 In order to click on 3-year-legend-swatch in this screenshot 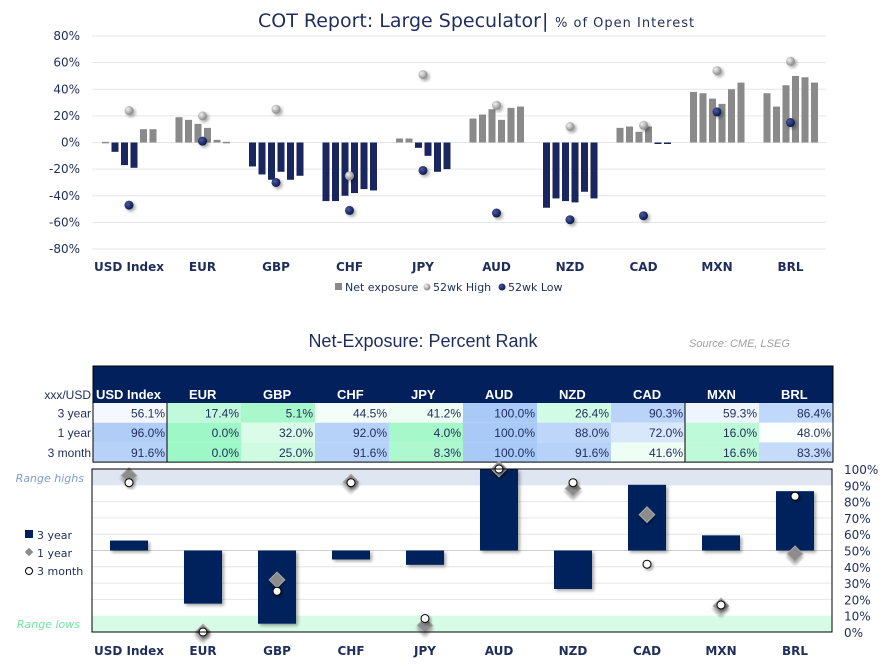, I will do `click(29, 534)`.